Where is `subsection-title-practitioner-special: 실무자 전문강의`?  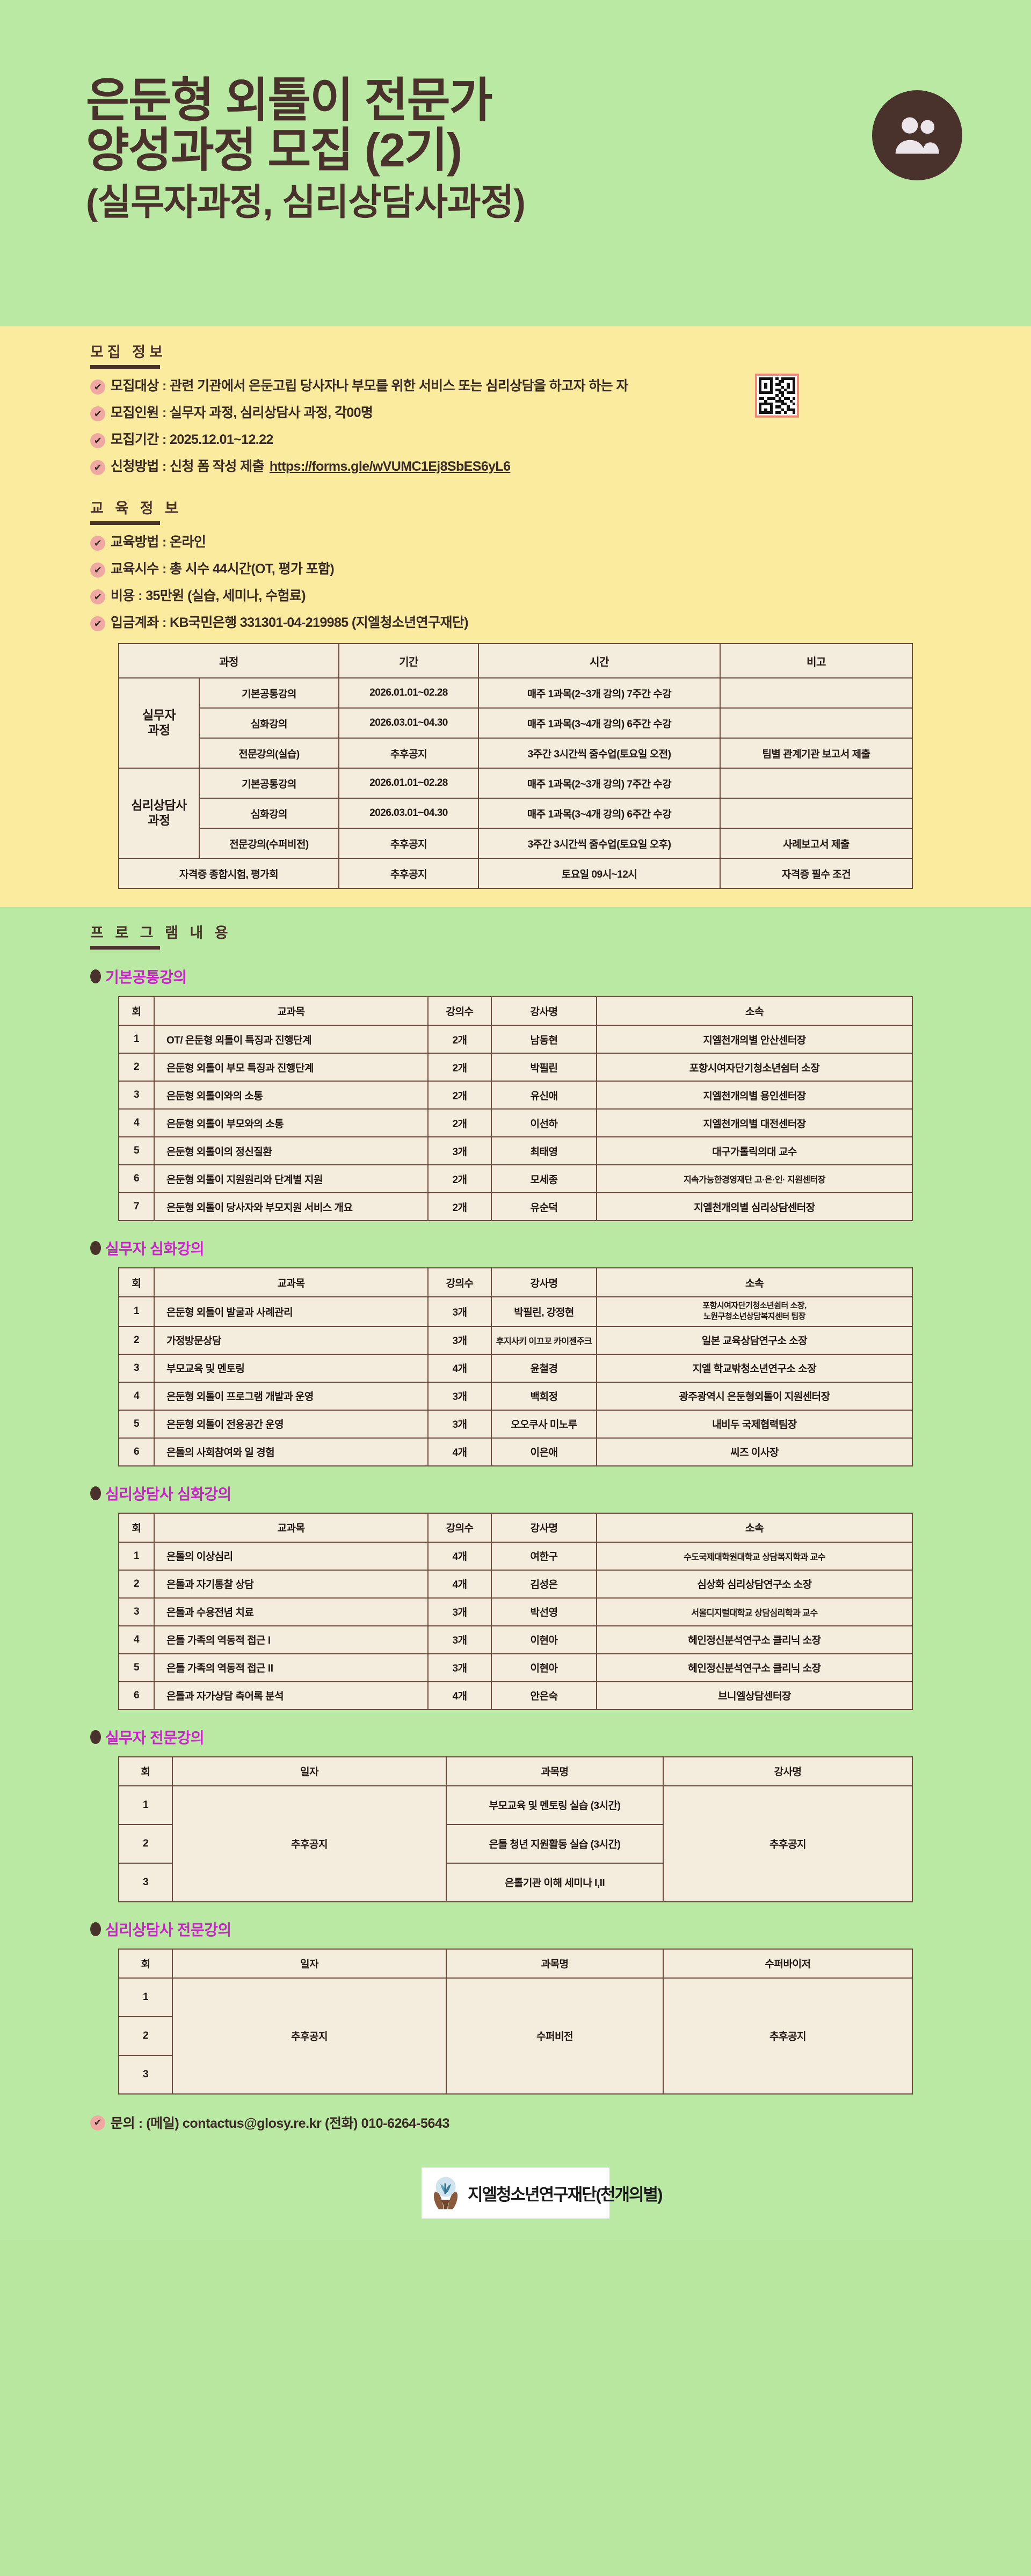 subsection-title-practitioner-special: 실무자 전문강의 is located at coordinates (560, 1737).